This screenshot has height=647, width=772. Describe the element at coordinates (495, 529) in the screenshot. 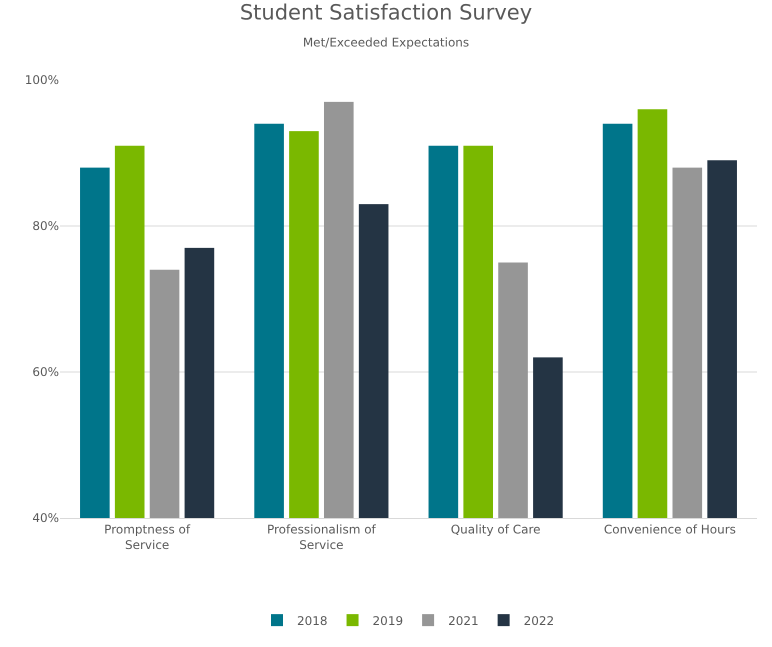

I see `x-tick-label: Quality of Care` at that location.